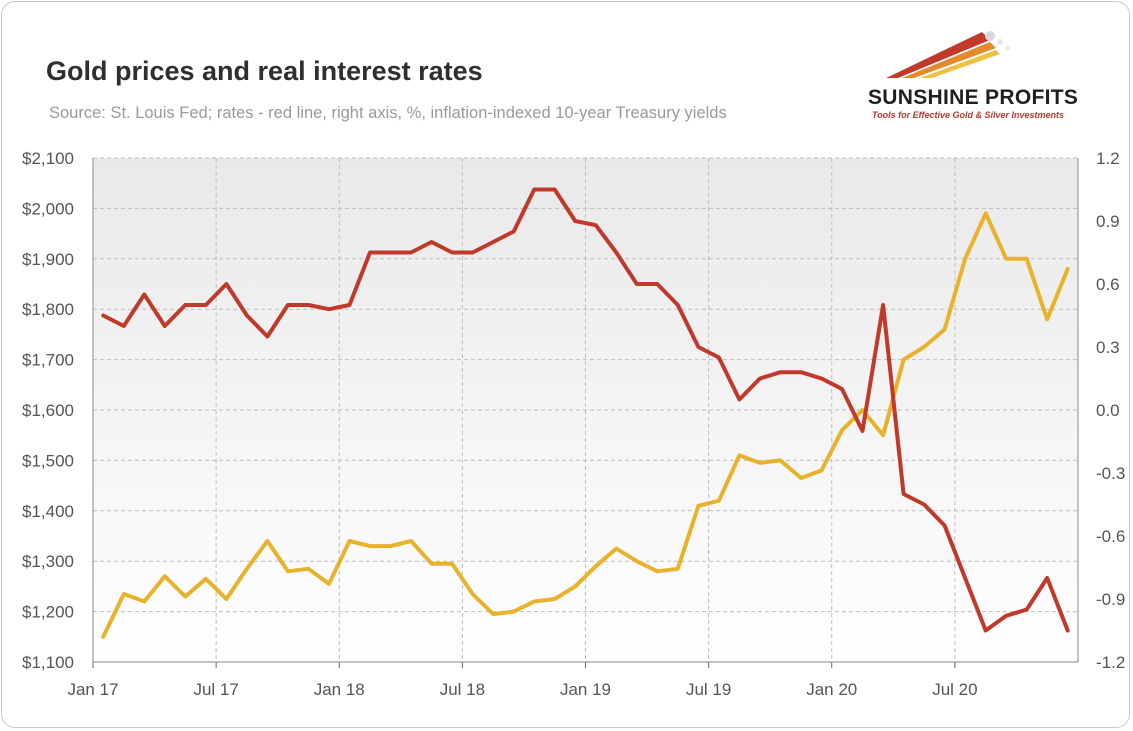 This screenshot has width=1133, height=731. Describe the element at coordinates (92, 689) in the screenshot. I see `x-tick-label: Jan 17` at that location.